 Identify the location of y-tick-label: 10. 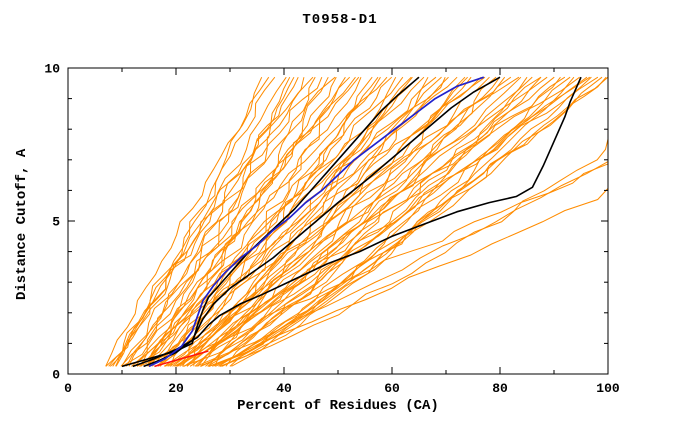
(52, 69).